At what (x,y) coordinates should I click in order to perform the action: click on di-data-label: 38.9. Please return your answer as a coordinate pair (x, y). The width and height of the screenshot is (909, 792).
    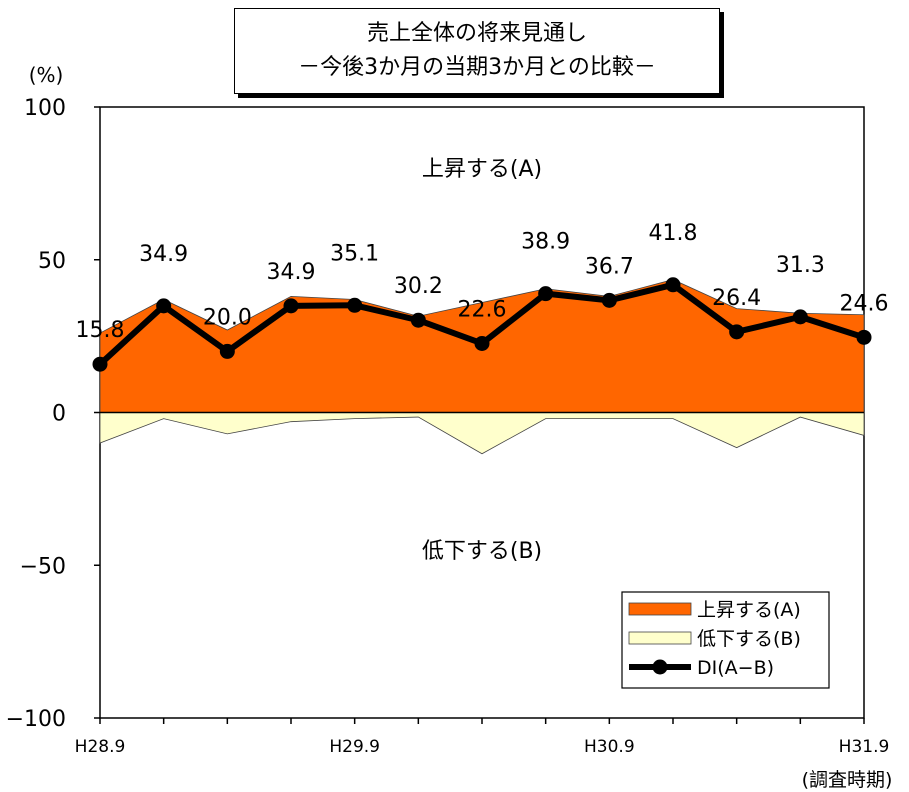
    Looking at the image, I should click on (545, 242).